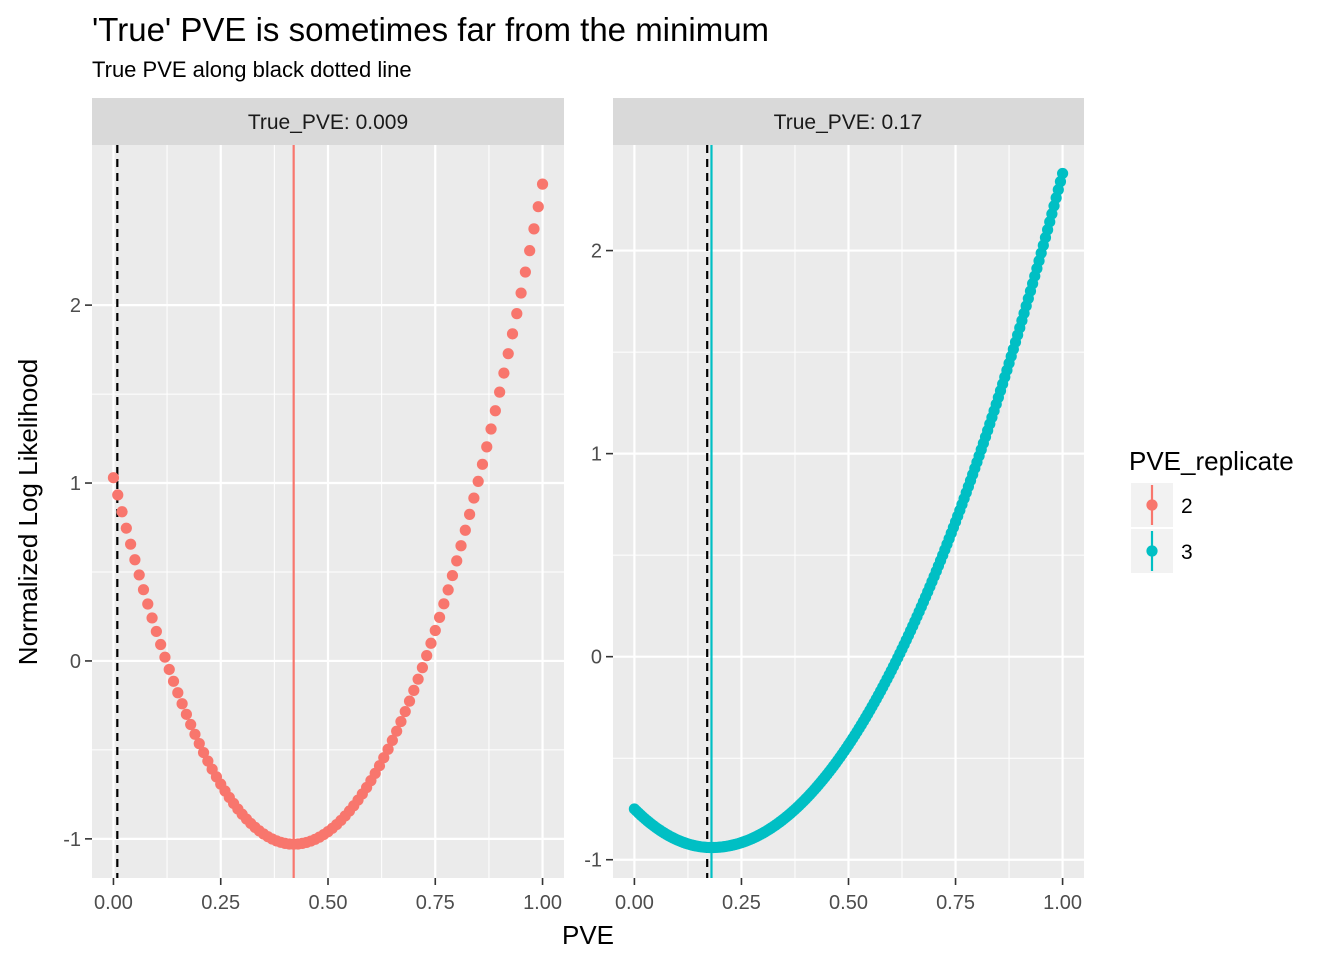 The image size is (1344, 960). Describe the element at coordinates (1187, 506) in the screenshot. I see `legend-label: 2` at that location.